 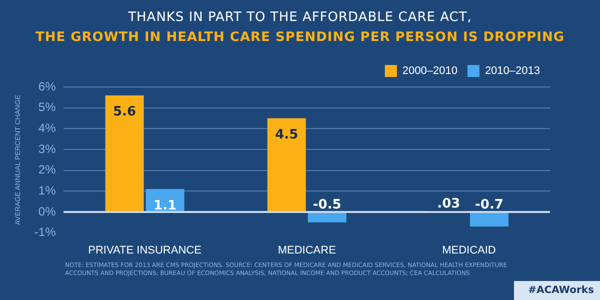 I want to click on data-label: 1.1, so click(x=165, y=206).